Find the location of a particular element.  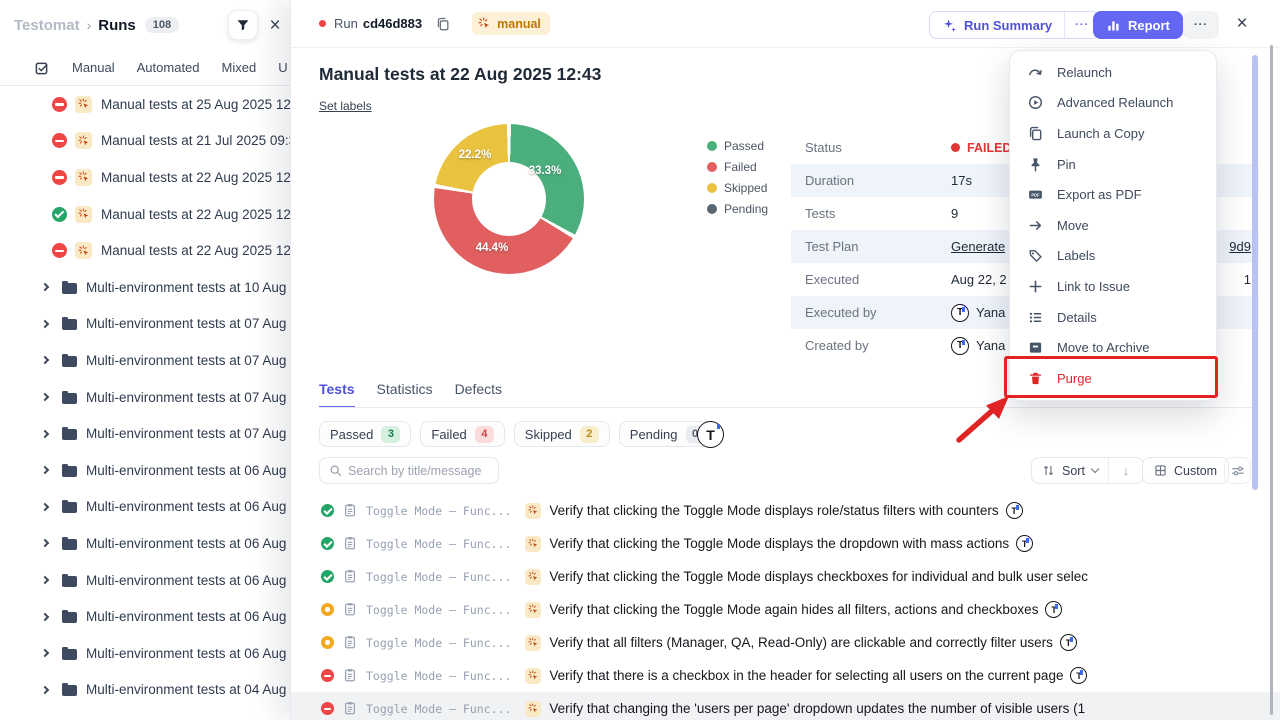

breadcrumb-page: Runs is located at coordinates (117, 25).